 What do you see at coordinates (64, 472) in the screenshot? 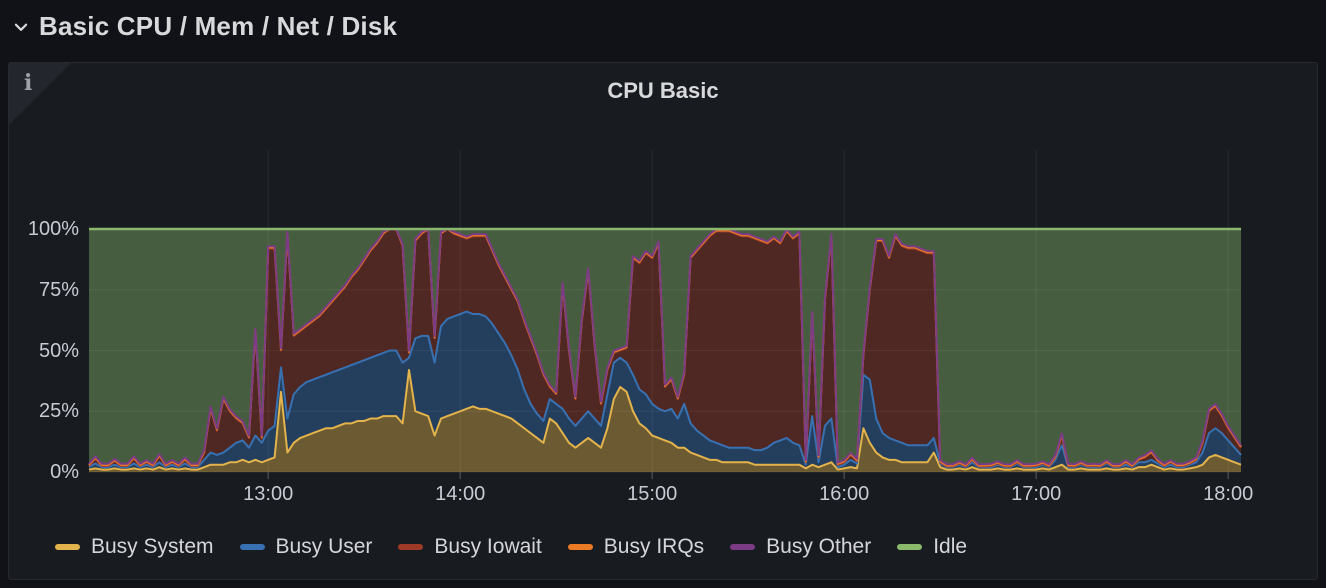
I see `y-axis-label: 0%` at bounding box center [64, 472].